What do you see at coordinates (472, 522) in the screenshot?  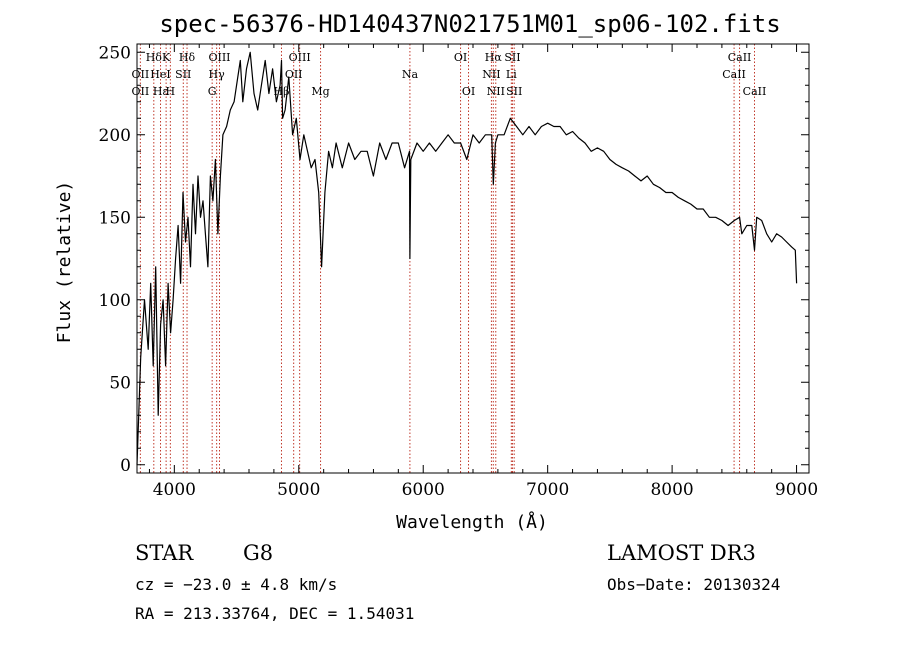 I see `x-axis-label: Wavelength (Å)` at bounding box center [472, 522].